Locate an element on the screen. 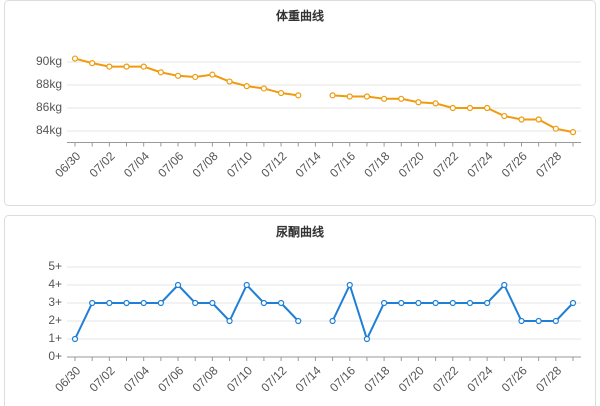  y-tick-label: 0+ is located at coordinates (55, 356).